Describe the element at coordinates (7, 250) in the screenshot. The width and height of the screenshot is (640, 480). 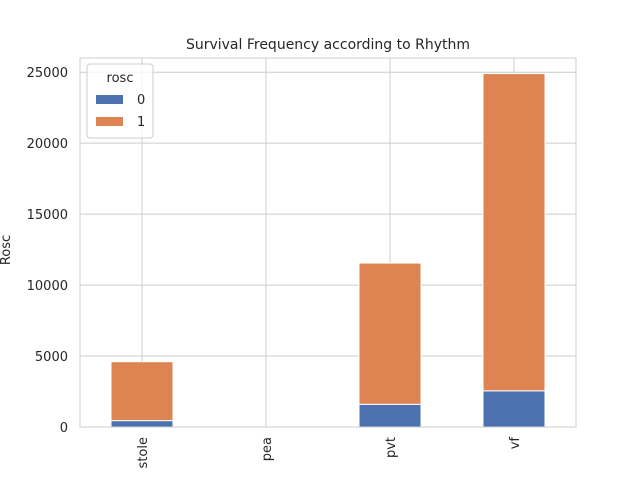
I see `y-axis-label: Rosc` at that location.